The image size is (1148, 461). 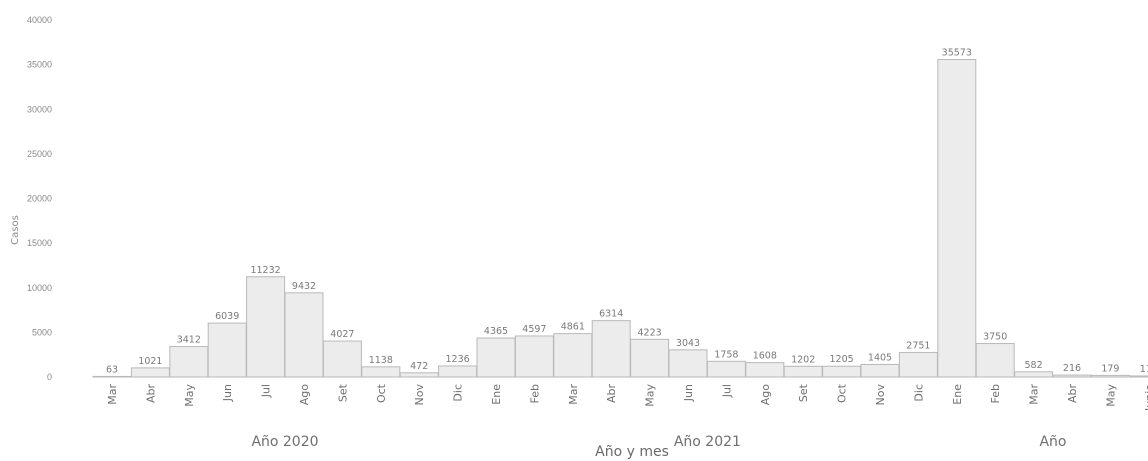 I want to click on y-tick-label: 0, so click(x=49, y=377).